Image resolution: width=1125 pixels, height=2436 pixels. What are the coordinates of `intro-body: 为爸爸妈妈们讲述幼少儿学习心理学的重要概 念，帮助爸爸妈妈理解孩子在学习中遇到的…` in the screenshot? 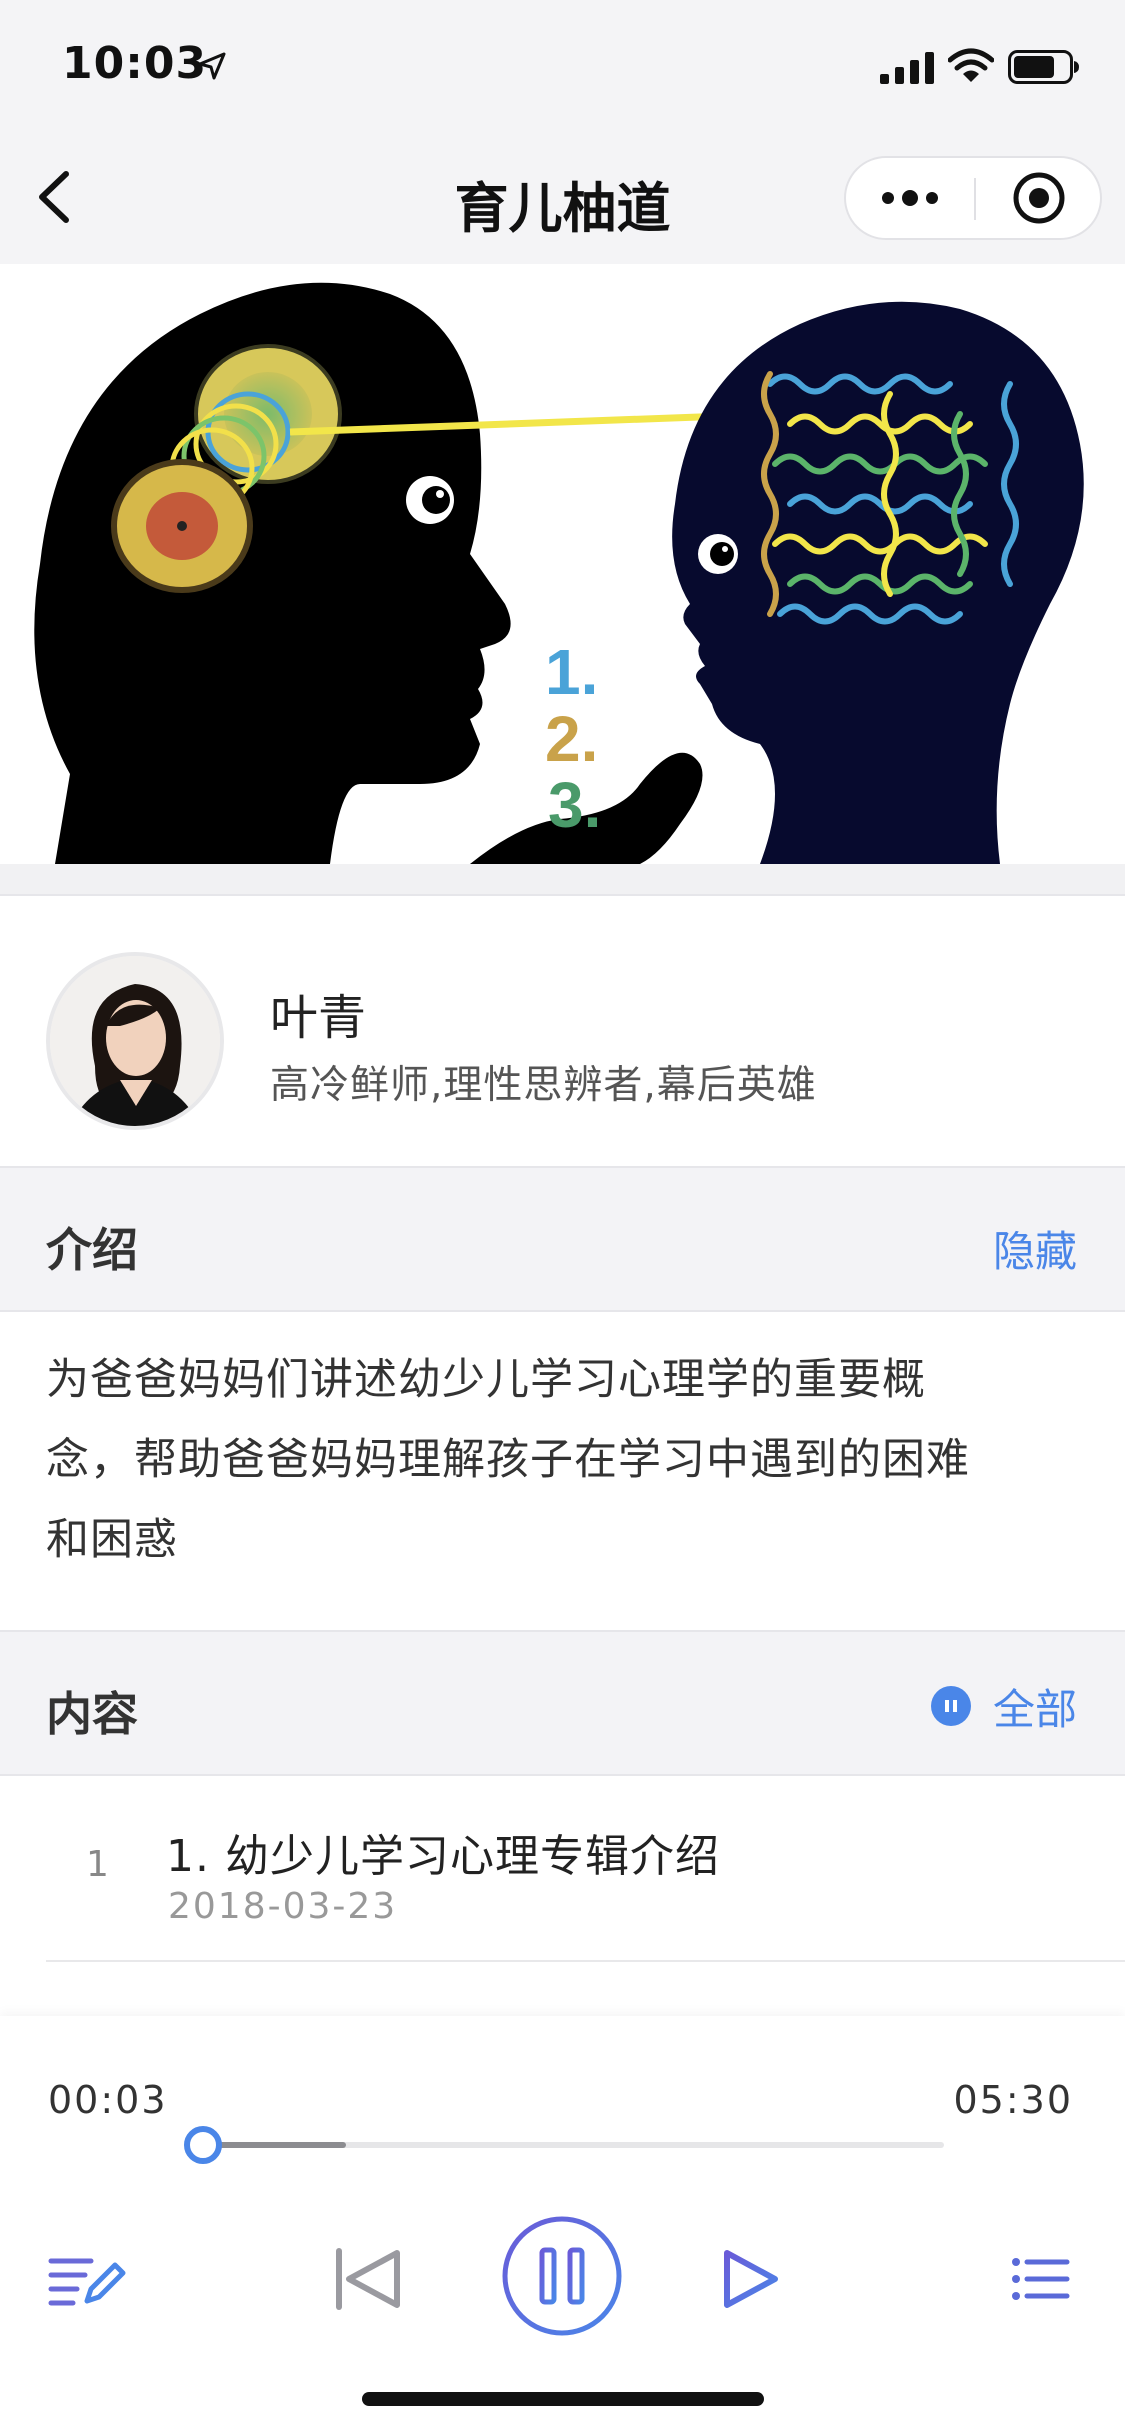 It's located at (562, 1472).